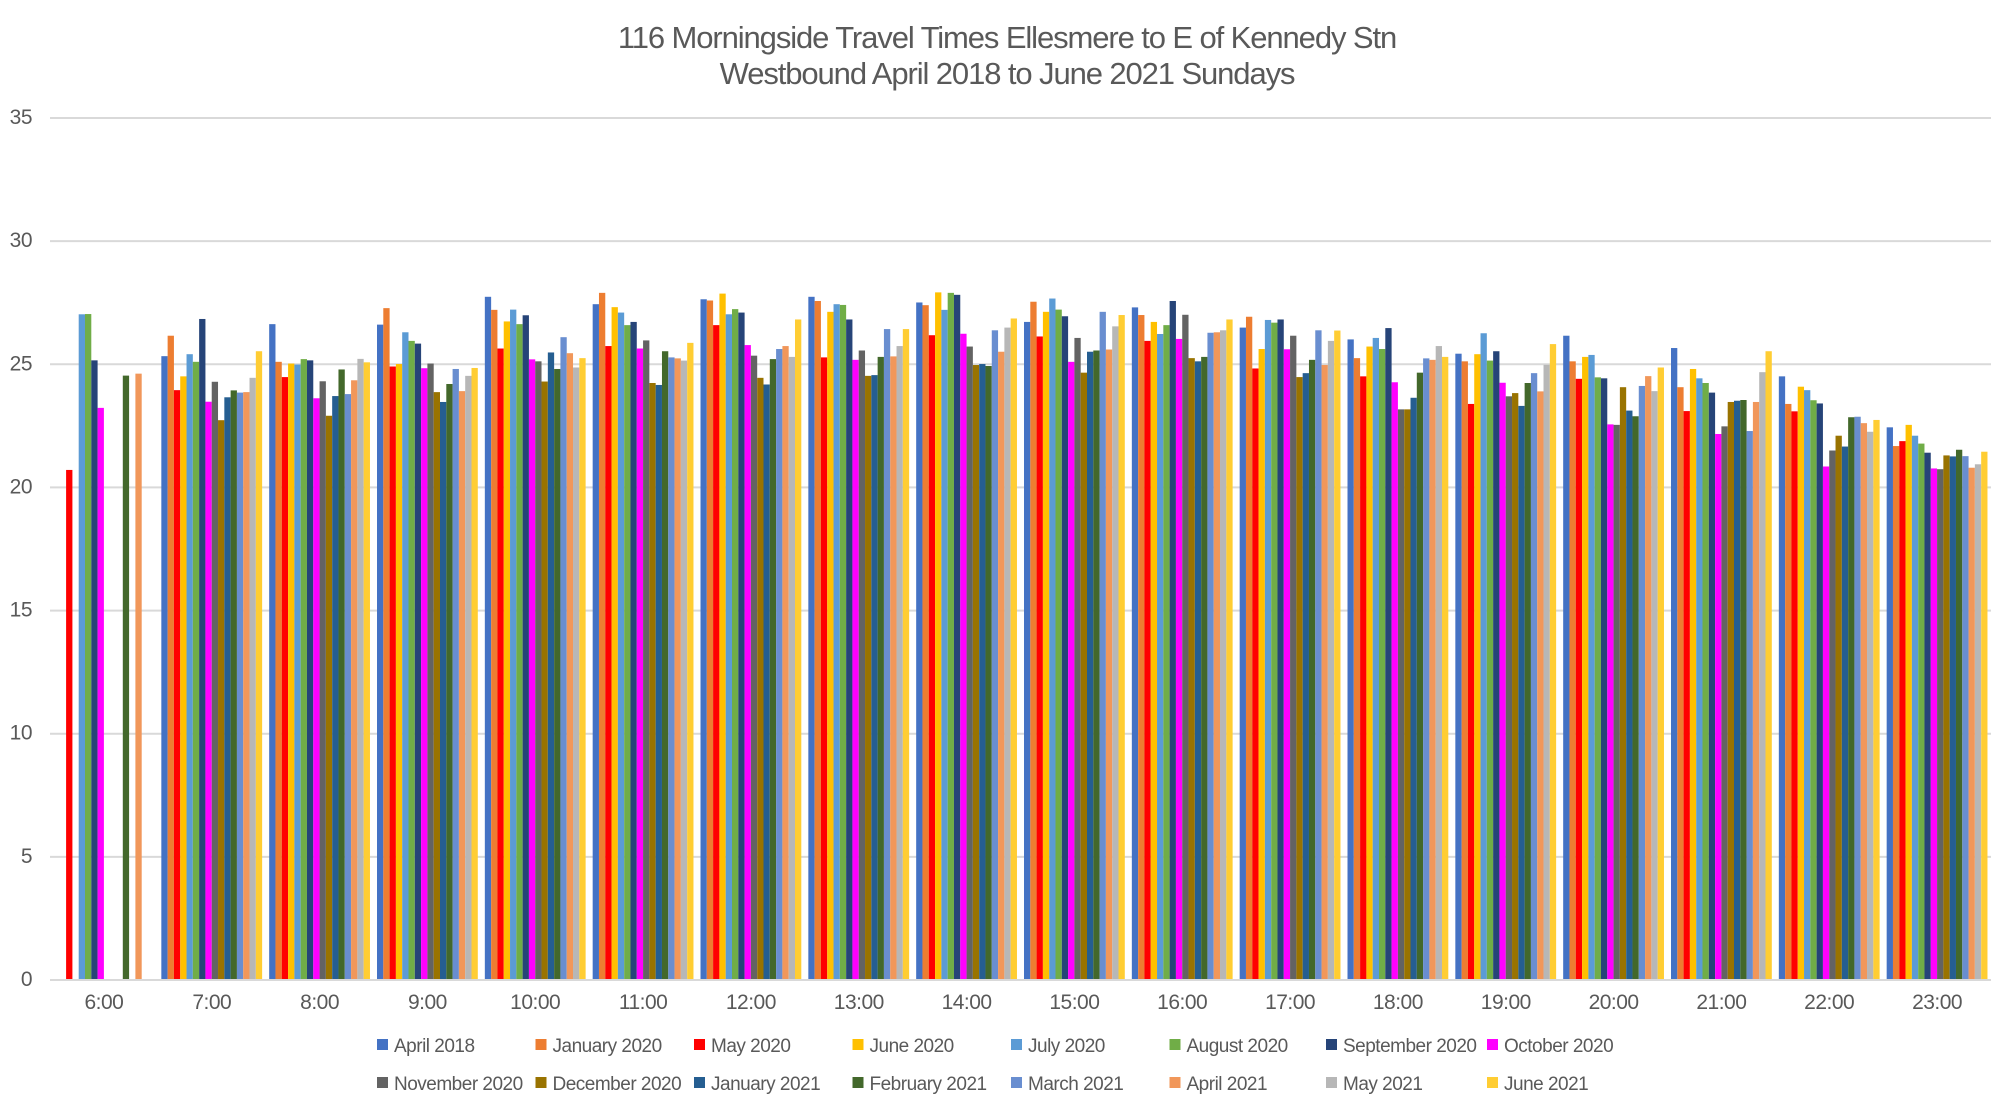 The width and height of the screenshot is (1998, 1106). Describe the element at coordinates (1614, 1002) in the screenshot. I see `svg-text: 20:00` at that location.